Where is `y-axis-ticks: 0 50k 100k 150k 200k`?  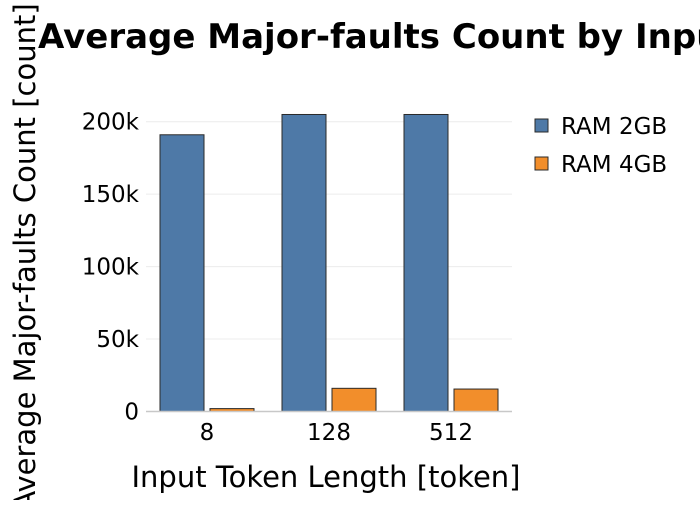
y-axis-ticks: 0 50k 100k 150k 200k is located at coordinates (111, 268).